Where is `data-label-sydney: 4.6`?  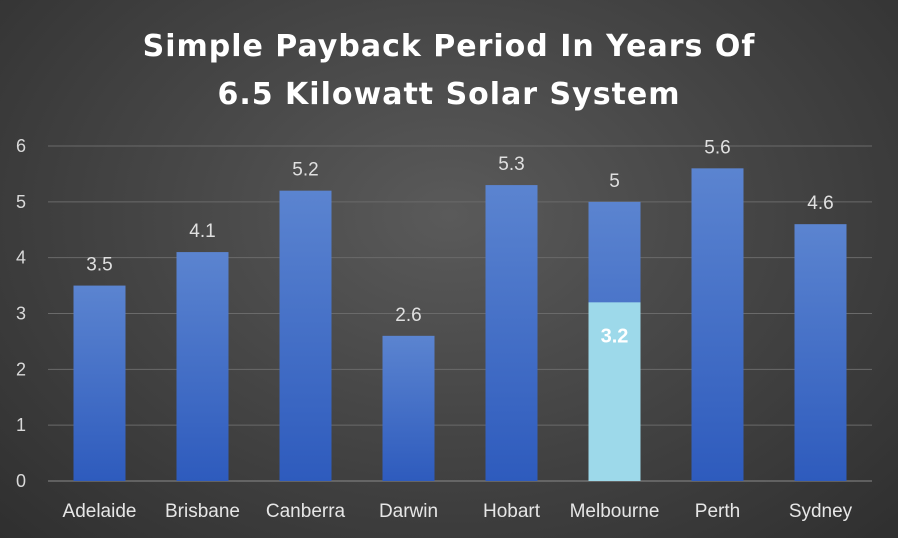
data-label-sydney: 4.6 is located at coordinates (820, 203).